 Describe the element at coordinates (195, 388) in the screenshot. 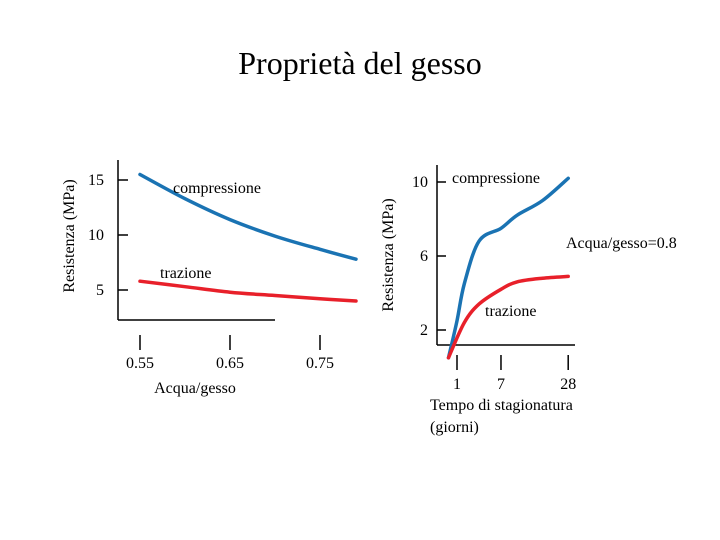

I see `left-x-axis-label: Acqua/gesso` at that location.